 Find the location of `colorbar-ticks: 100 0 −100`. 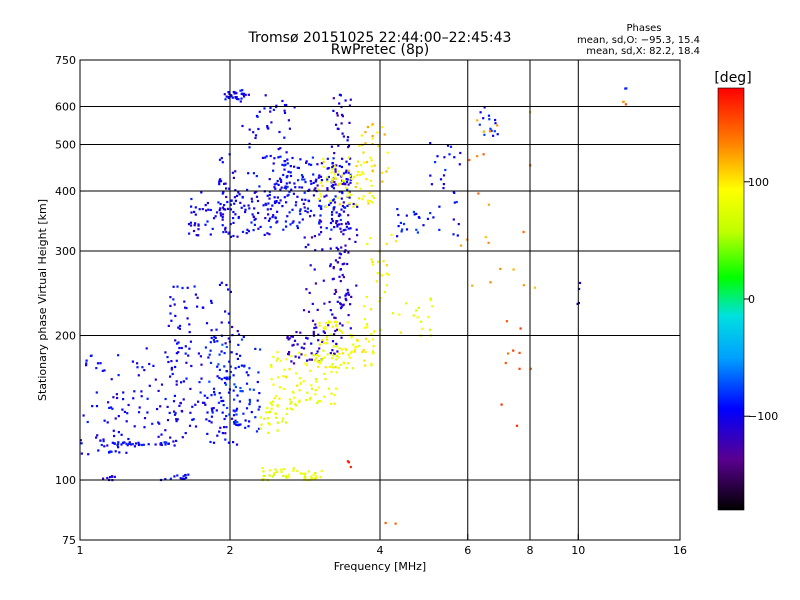

colorbar-ticks: 100 0 −100 is located at coordinates (761, 299).